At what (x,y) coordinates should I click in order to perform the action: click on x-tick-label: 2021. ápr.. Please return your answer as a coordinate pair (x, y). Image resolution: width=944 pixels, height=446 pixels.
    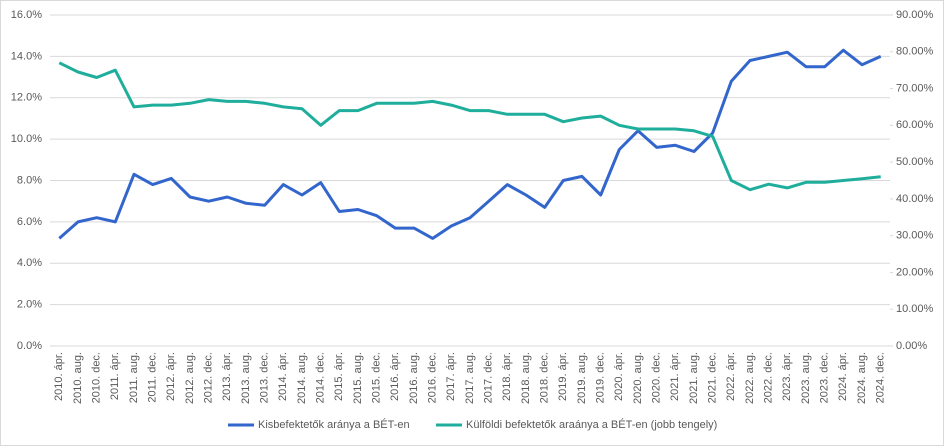
    Looking at the image, I should click on (675, 376).